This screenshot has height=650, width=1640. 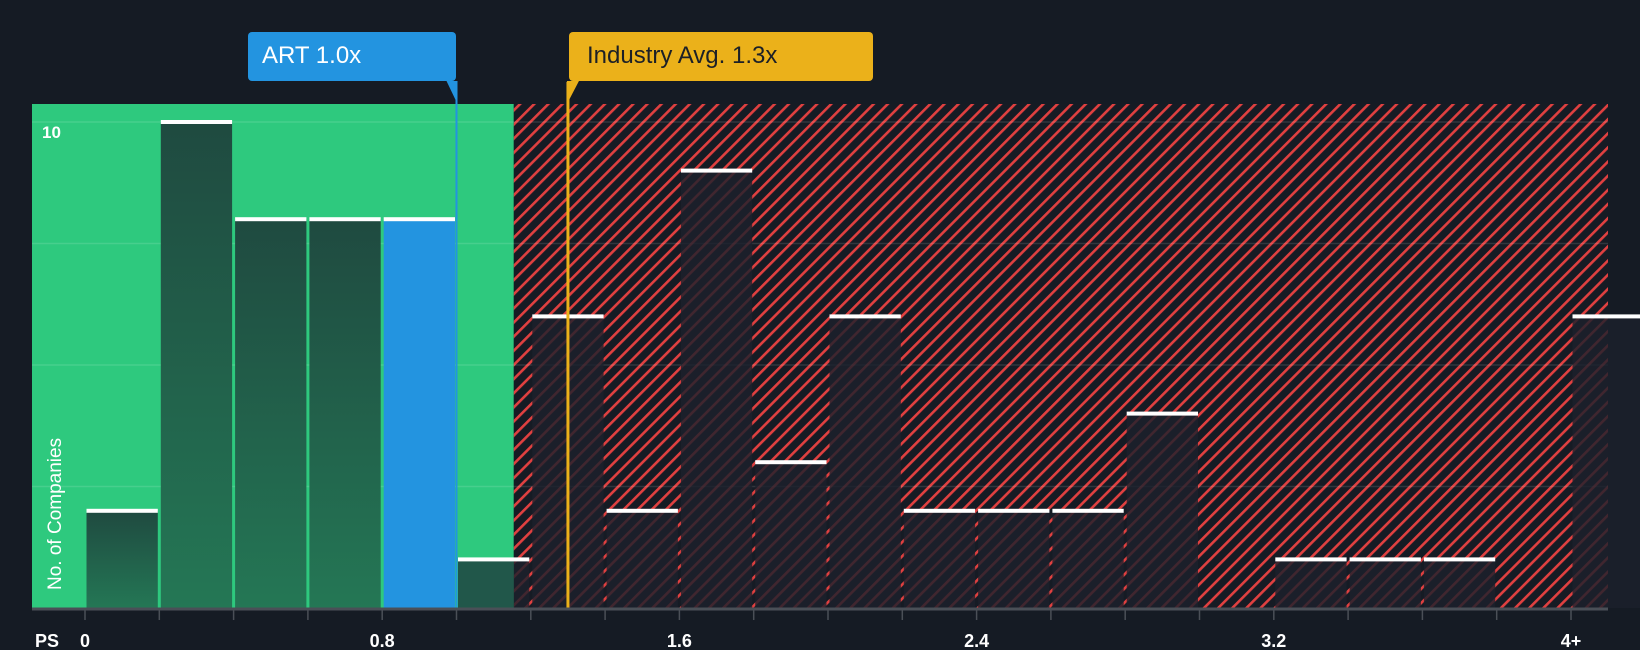 I want to click on x-axis-label: PS, so click(x=47, y=640).